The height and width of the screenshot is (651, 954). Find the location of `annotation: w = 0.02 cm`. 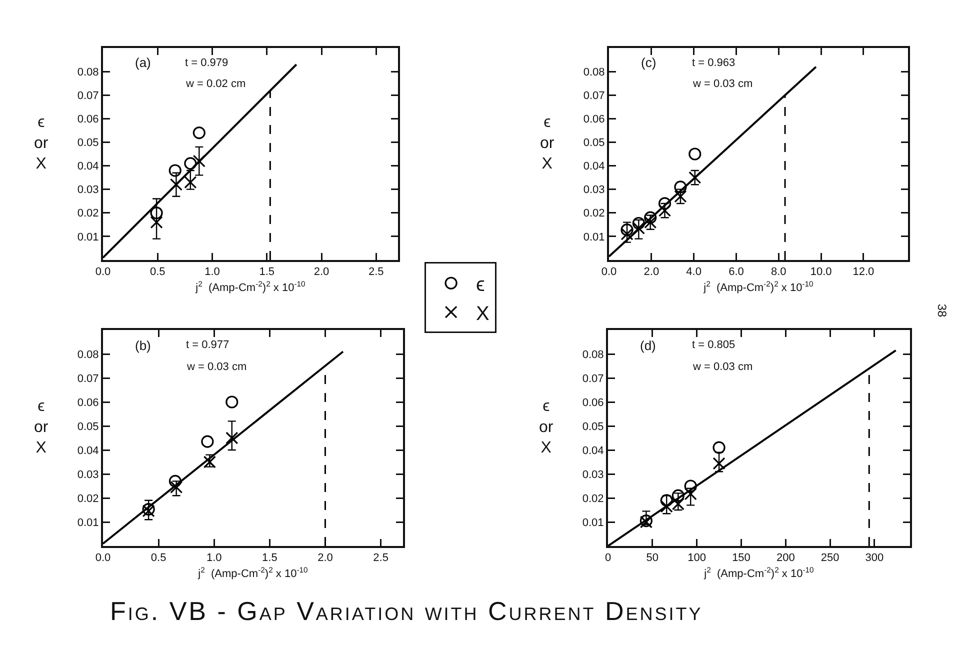

annotation: w = 0.02 cm is located at coordinates (215, 84).